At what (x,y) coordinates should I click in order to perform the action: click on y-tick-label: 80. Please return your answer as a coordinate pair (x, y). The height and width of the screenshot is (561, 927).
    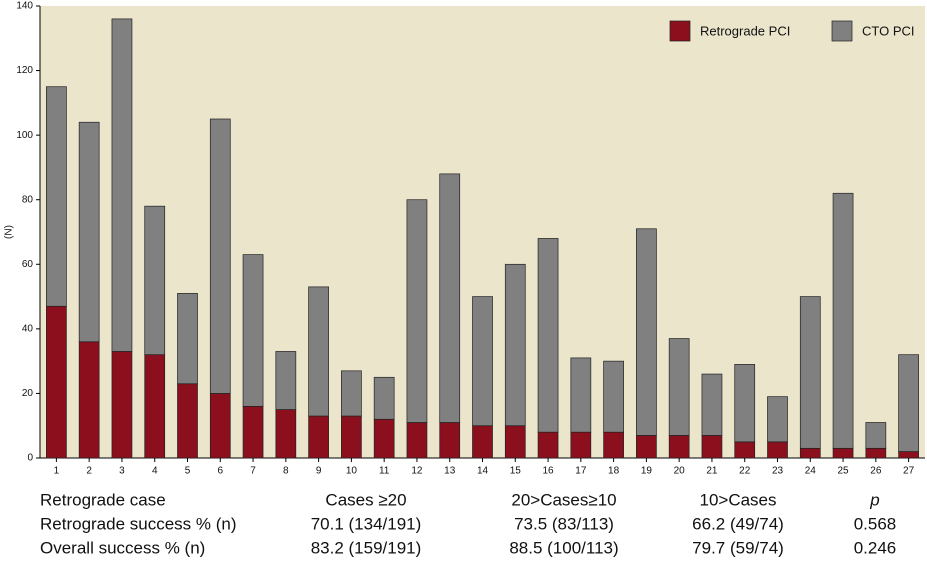
    Looking at the image, I should click on (28, 199).